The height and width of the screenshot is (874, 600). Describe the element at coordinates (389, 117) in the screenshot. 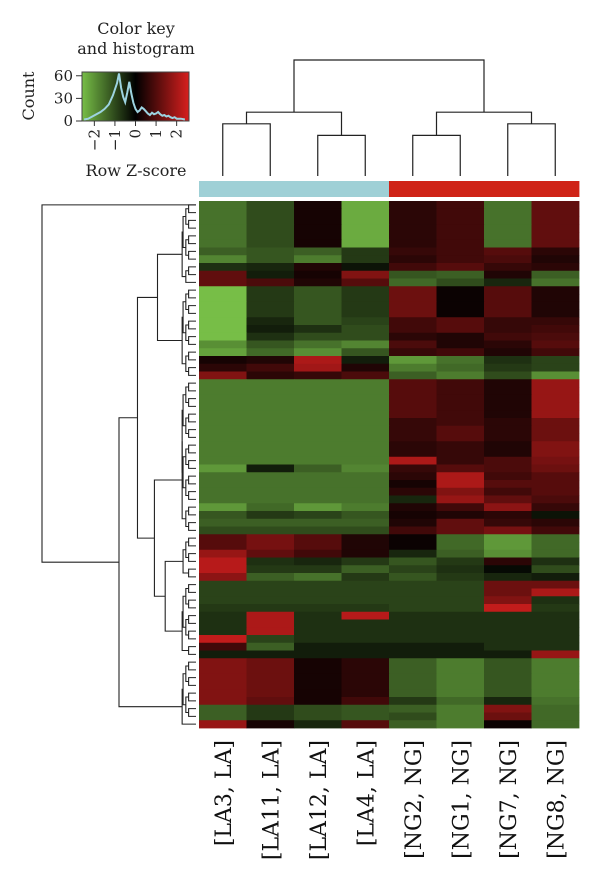

I see `column-dendrogram` at that location.